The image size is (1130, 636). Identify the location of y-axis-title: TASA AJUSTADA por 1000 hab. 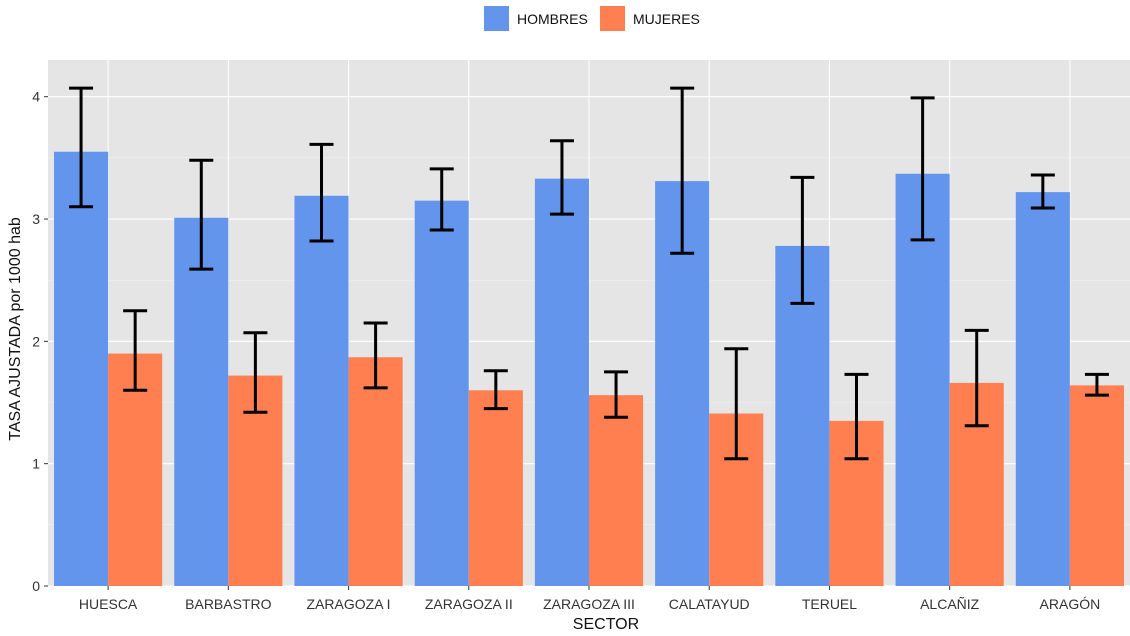
(15, 329).